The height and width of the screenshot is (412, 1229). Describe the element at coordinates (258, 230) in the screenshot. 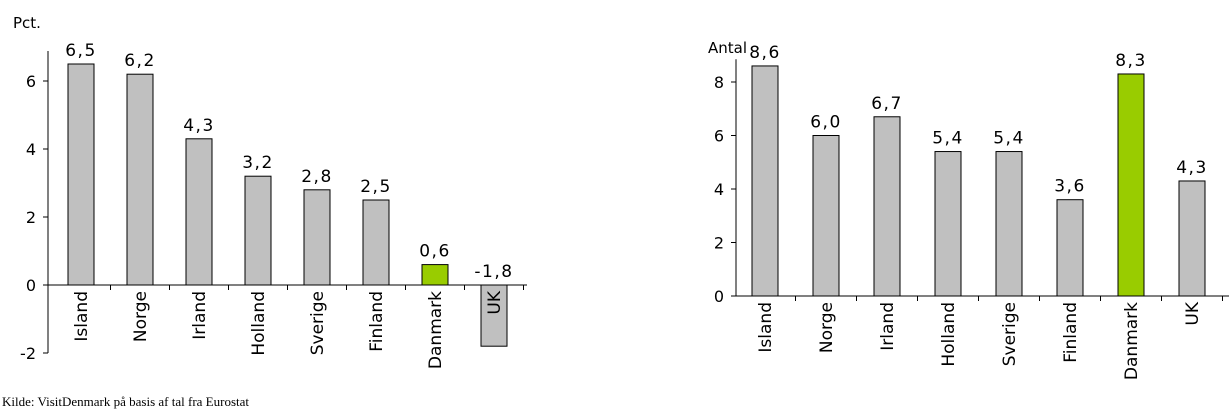

I see `bar-holland-left` at that location.